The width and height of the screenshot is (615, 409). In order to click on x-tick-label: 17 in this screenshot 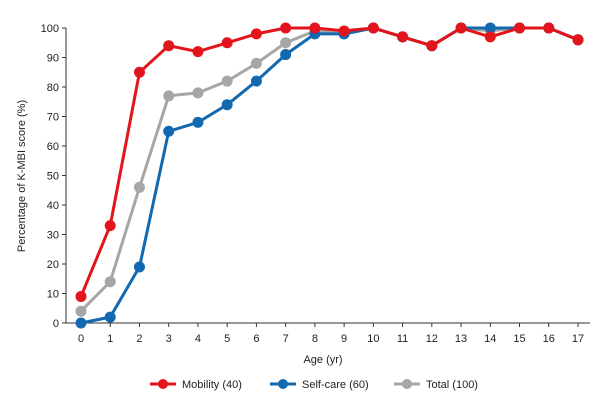, I will do `click(578, 339)`.